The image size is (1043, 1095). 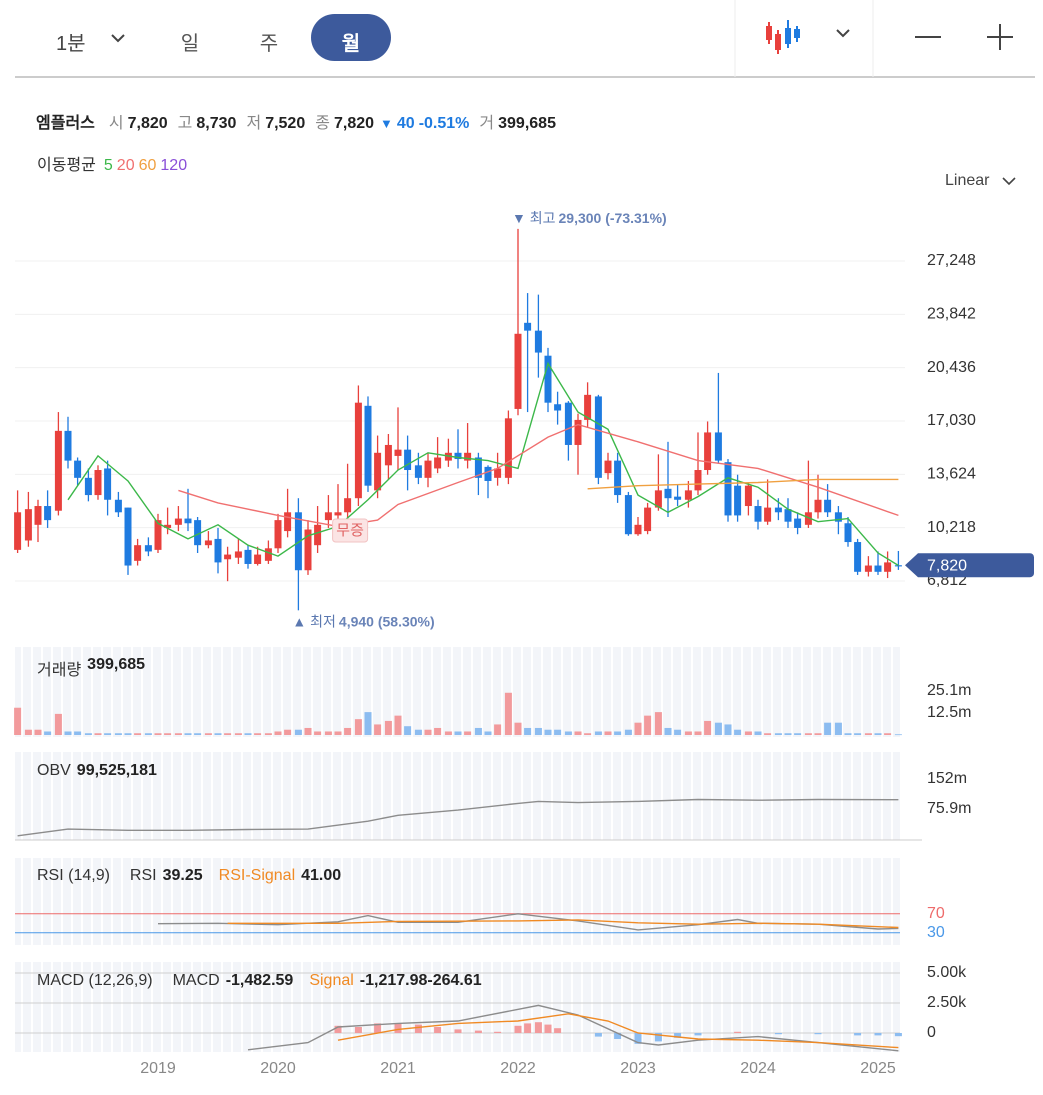 I want to click on legend-entry: 20, so click(x=125, y=165).